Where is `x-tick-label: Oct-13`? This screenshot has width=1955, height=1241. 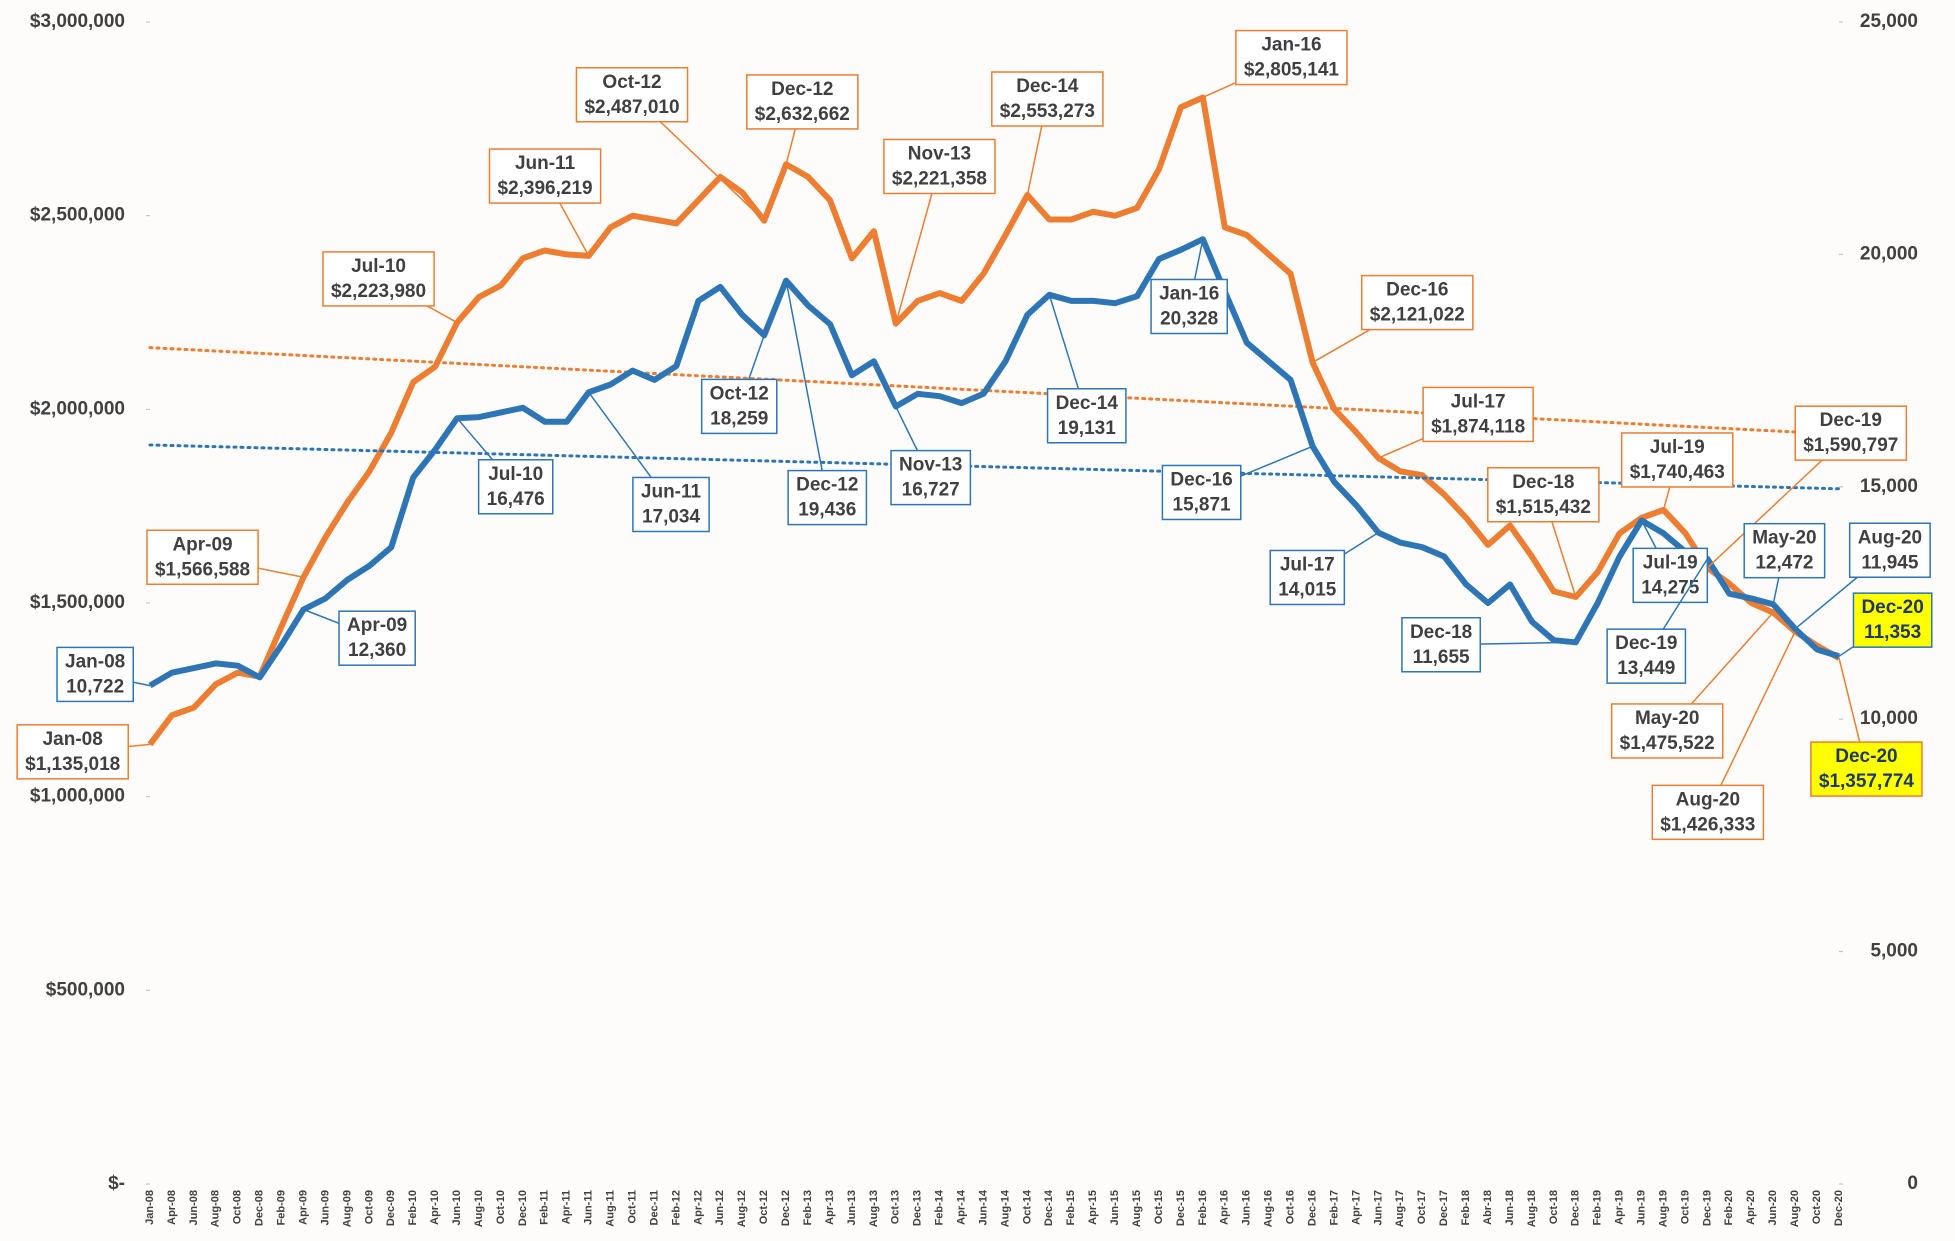 x-tick-label: Oct-13 is located at coordinates (896, 1207).